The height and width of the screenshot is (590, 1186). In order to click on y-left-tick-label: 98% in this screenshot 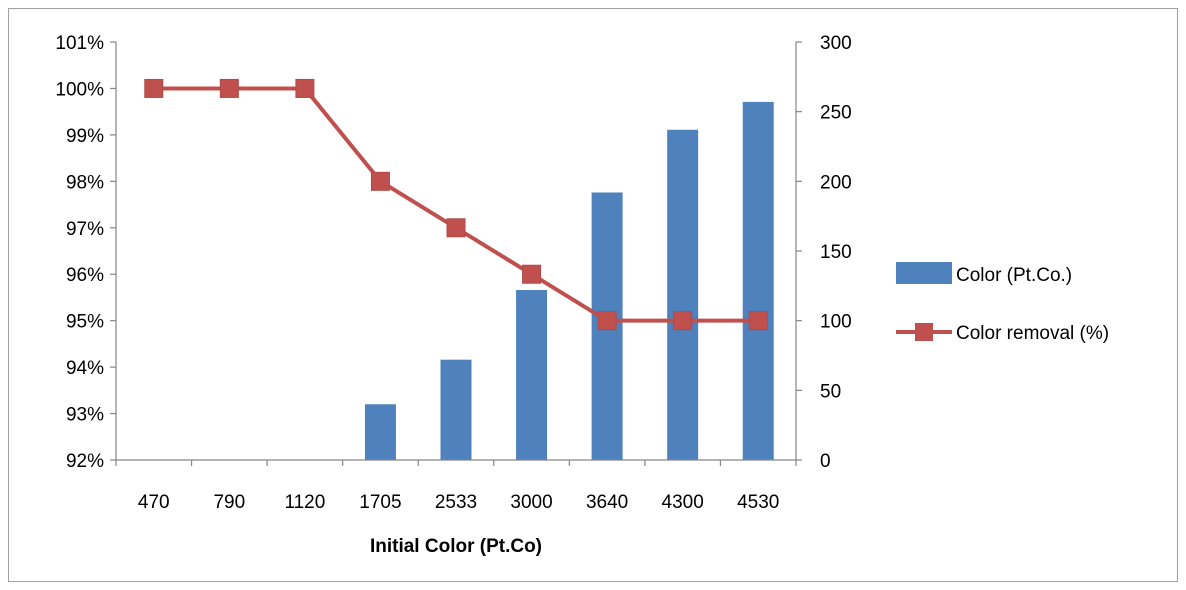, I will do `click(85, 182)`.